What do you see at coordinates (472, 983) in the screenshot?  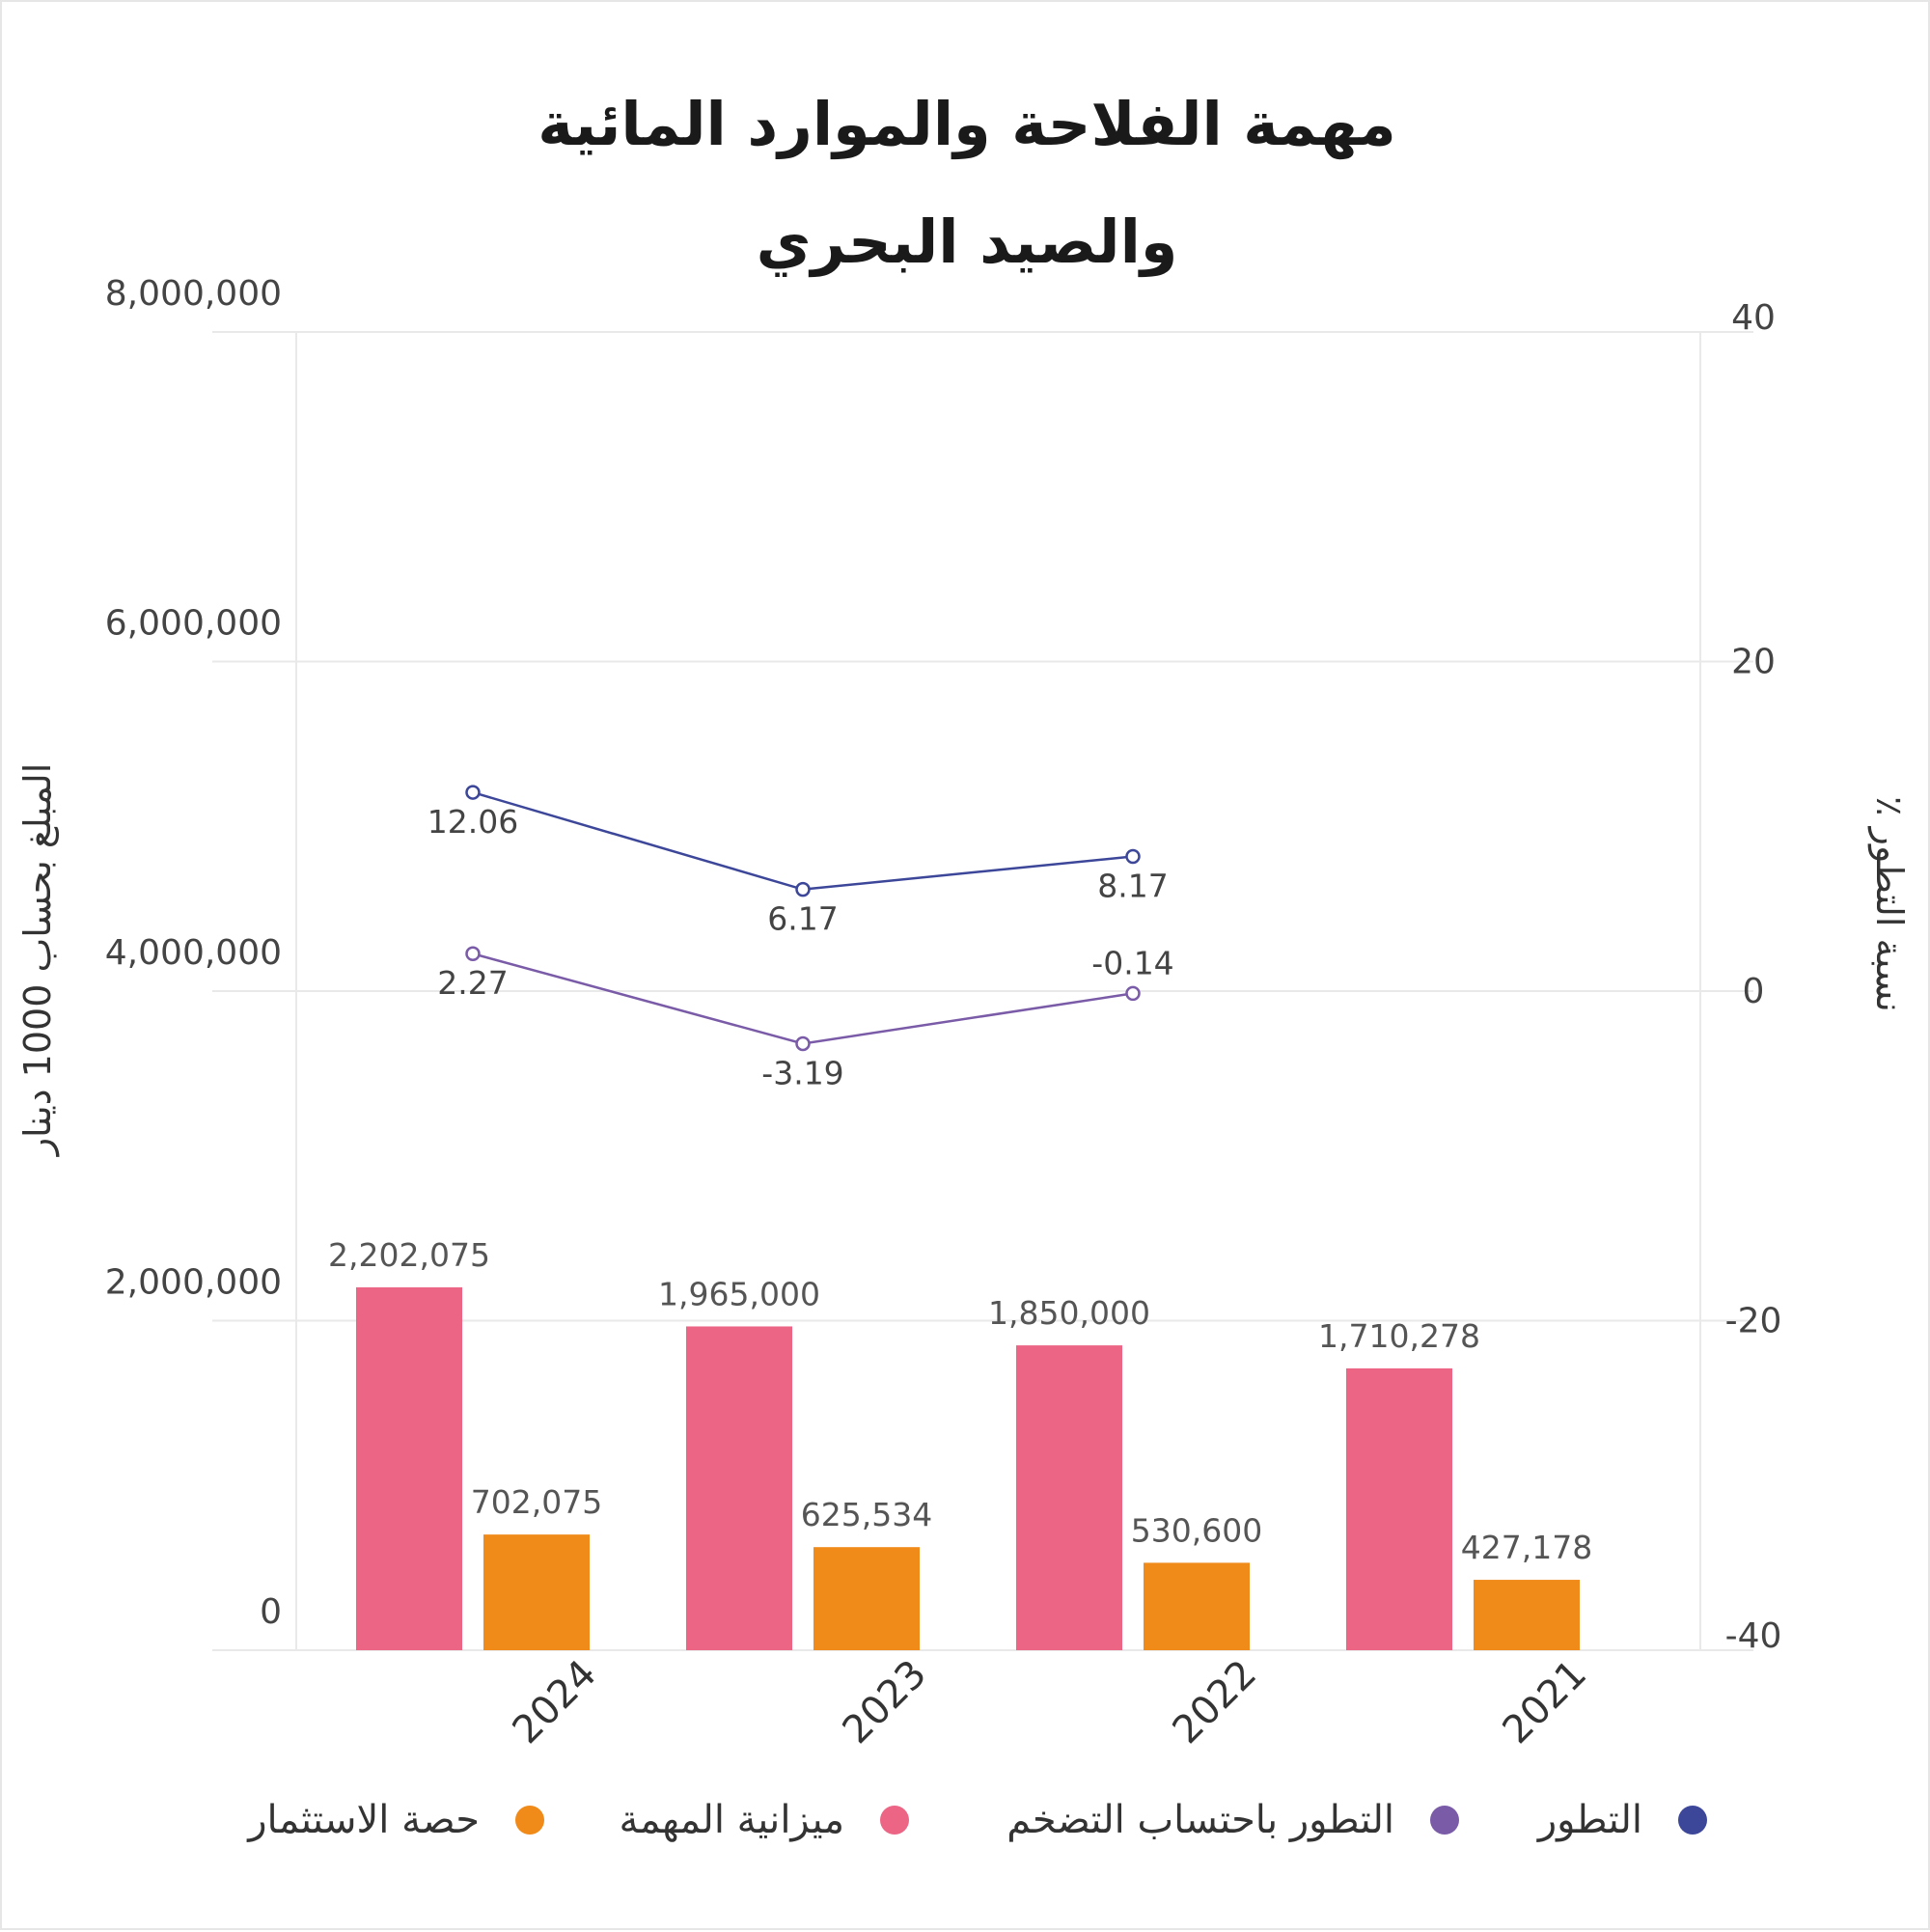 I see `line-value-label: 2.27` at bounding box center [472, 983].